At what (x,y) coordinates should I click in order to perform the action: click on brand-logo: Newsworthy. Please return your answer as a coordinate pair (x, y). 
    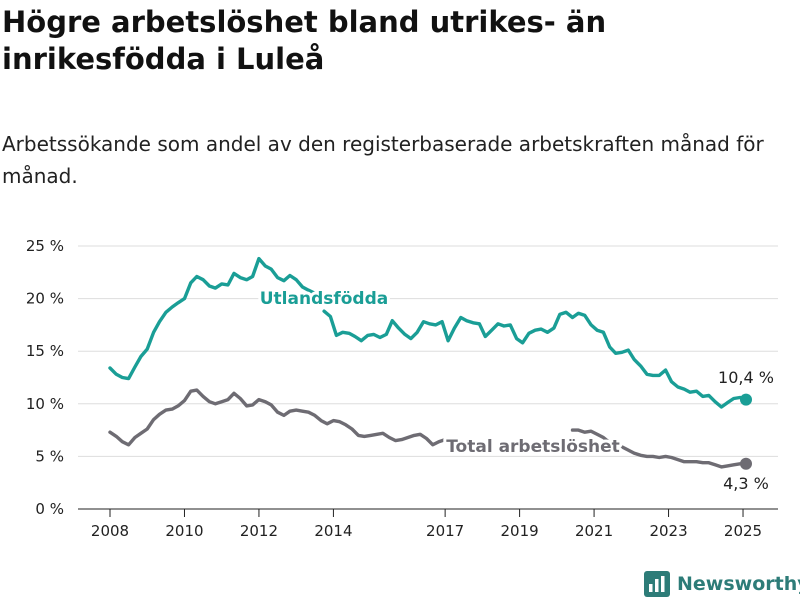
    Looking at the image, I should click on (722, 584).